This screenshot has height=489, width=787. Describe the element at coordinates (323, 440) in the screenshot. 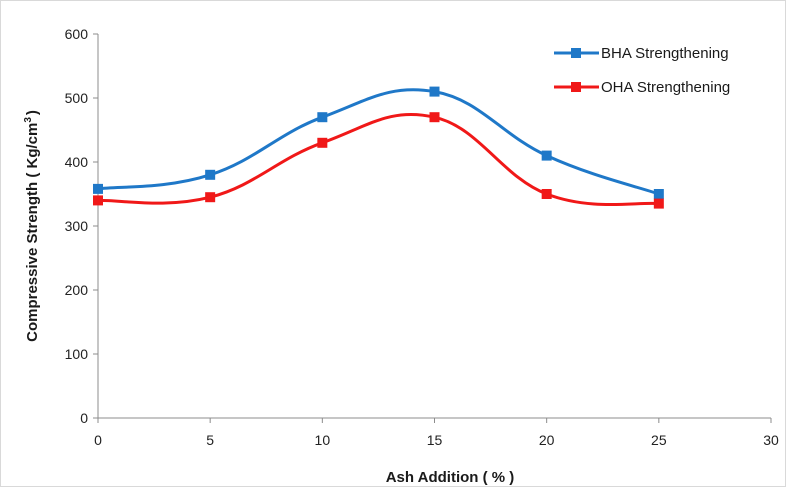

I see `x-tick-label: 10` at that location.